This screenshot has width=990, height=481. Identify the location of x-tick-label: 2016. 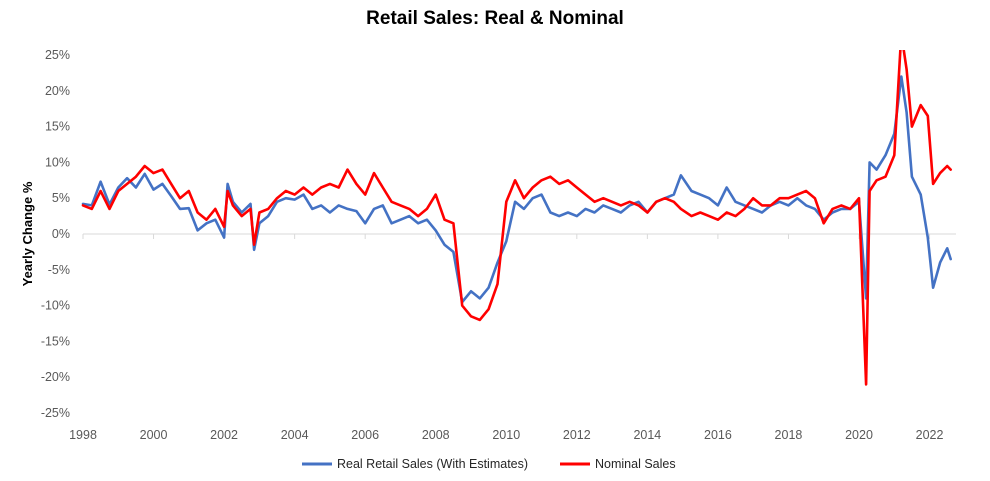
(718, 435).